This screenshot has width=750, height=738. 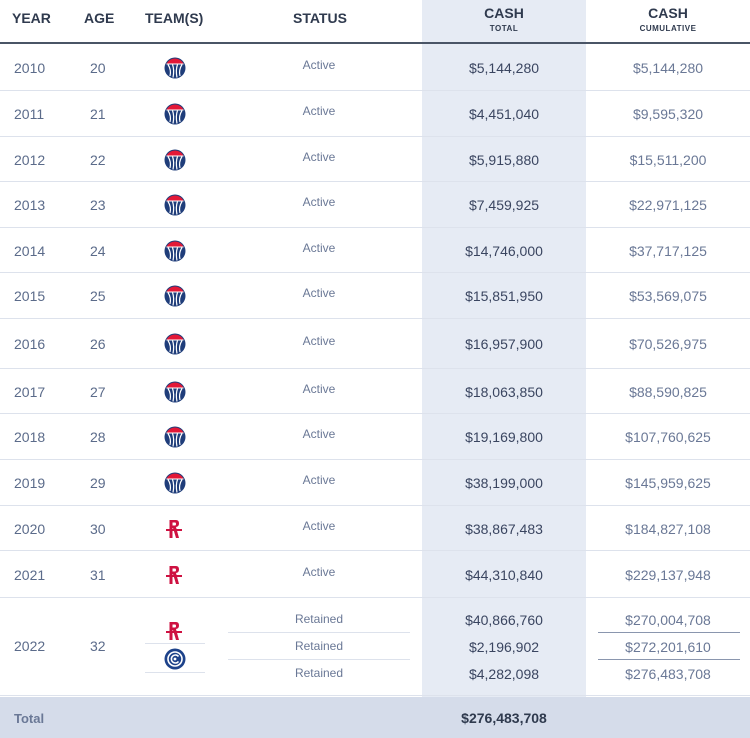 I want to click on row-cash-cumulative: $53,569,075, so click(x=668, y=296).